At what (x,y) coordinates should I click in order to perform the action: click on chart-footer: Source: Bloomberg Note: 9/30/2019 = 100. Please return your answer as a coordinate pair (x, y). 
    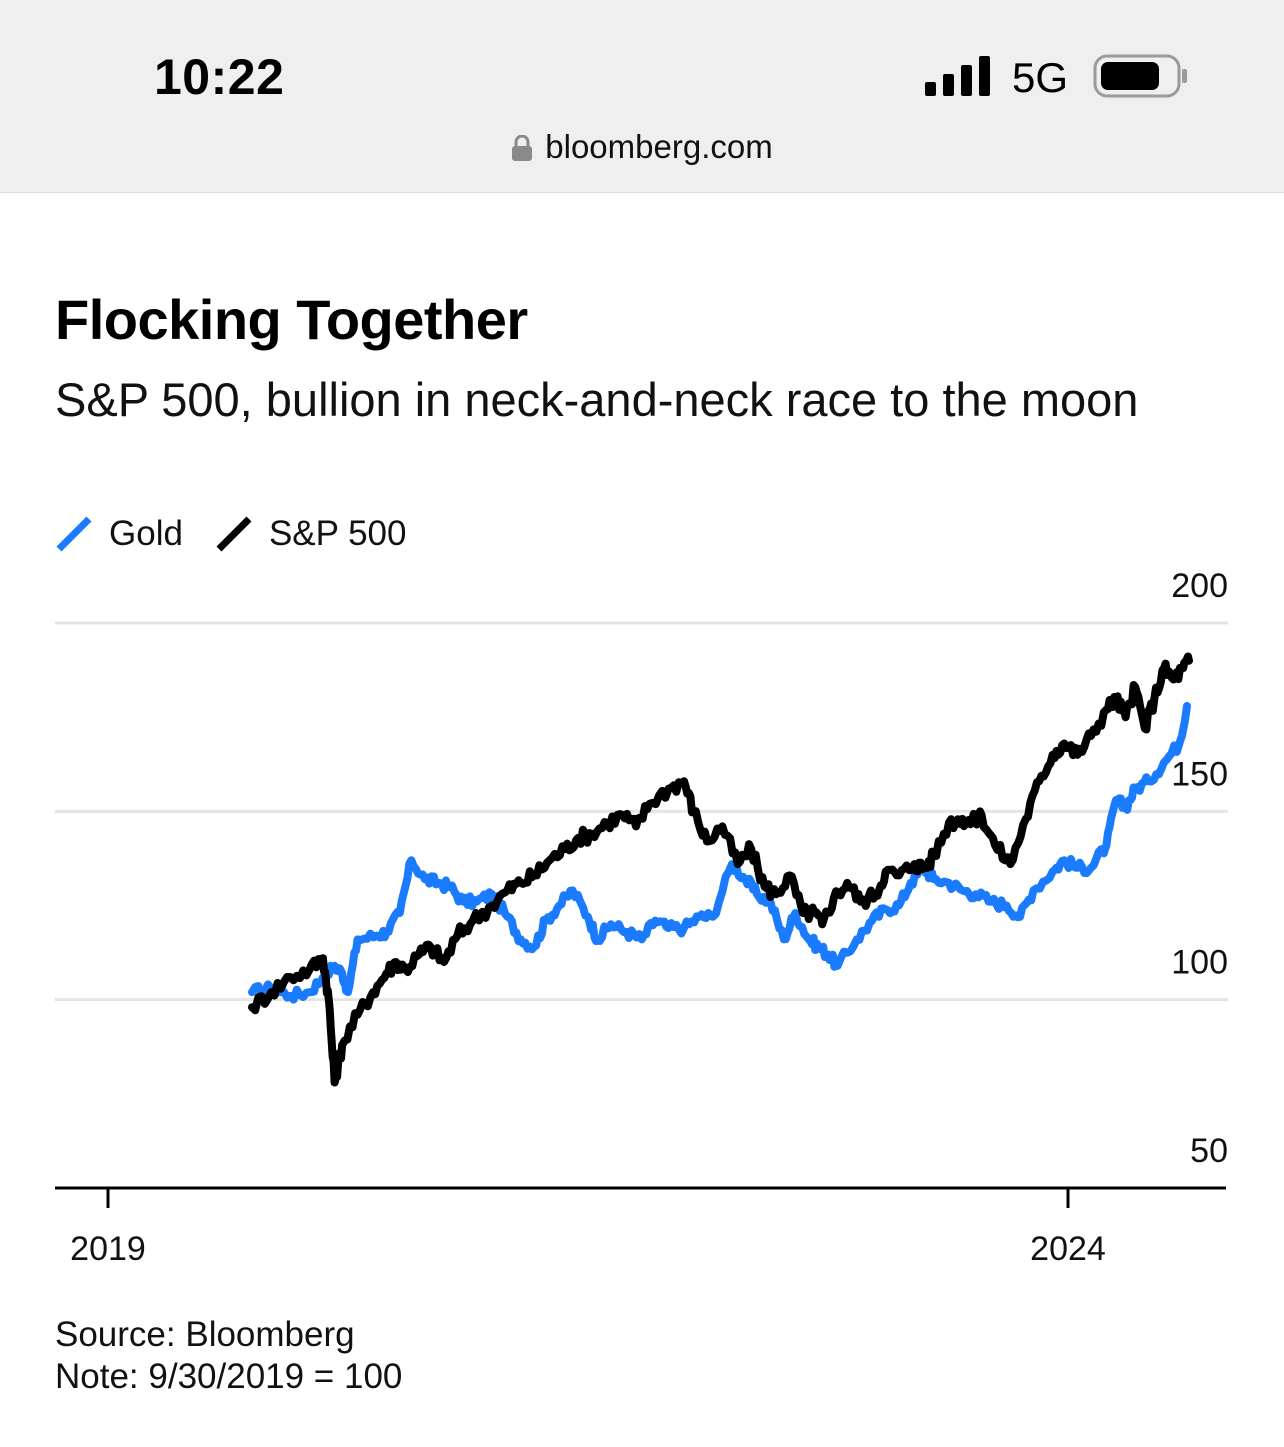
    Looking at the image, I should click on (228, 1356).